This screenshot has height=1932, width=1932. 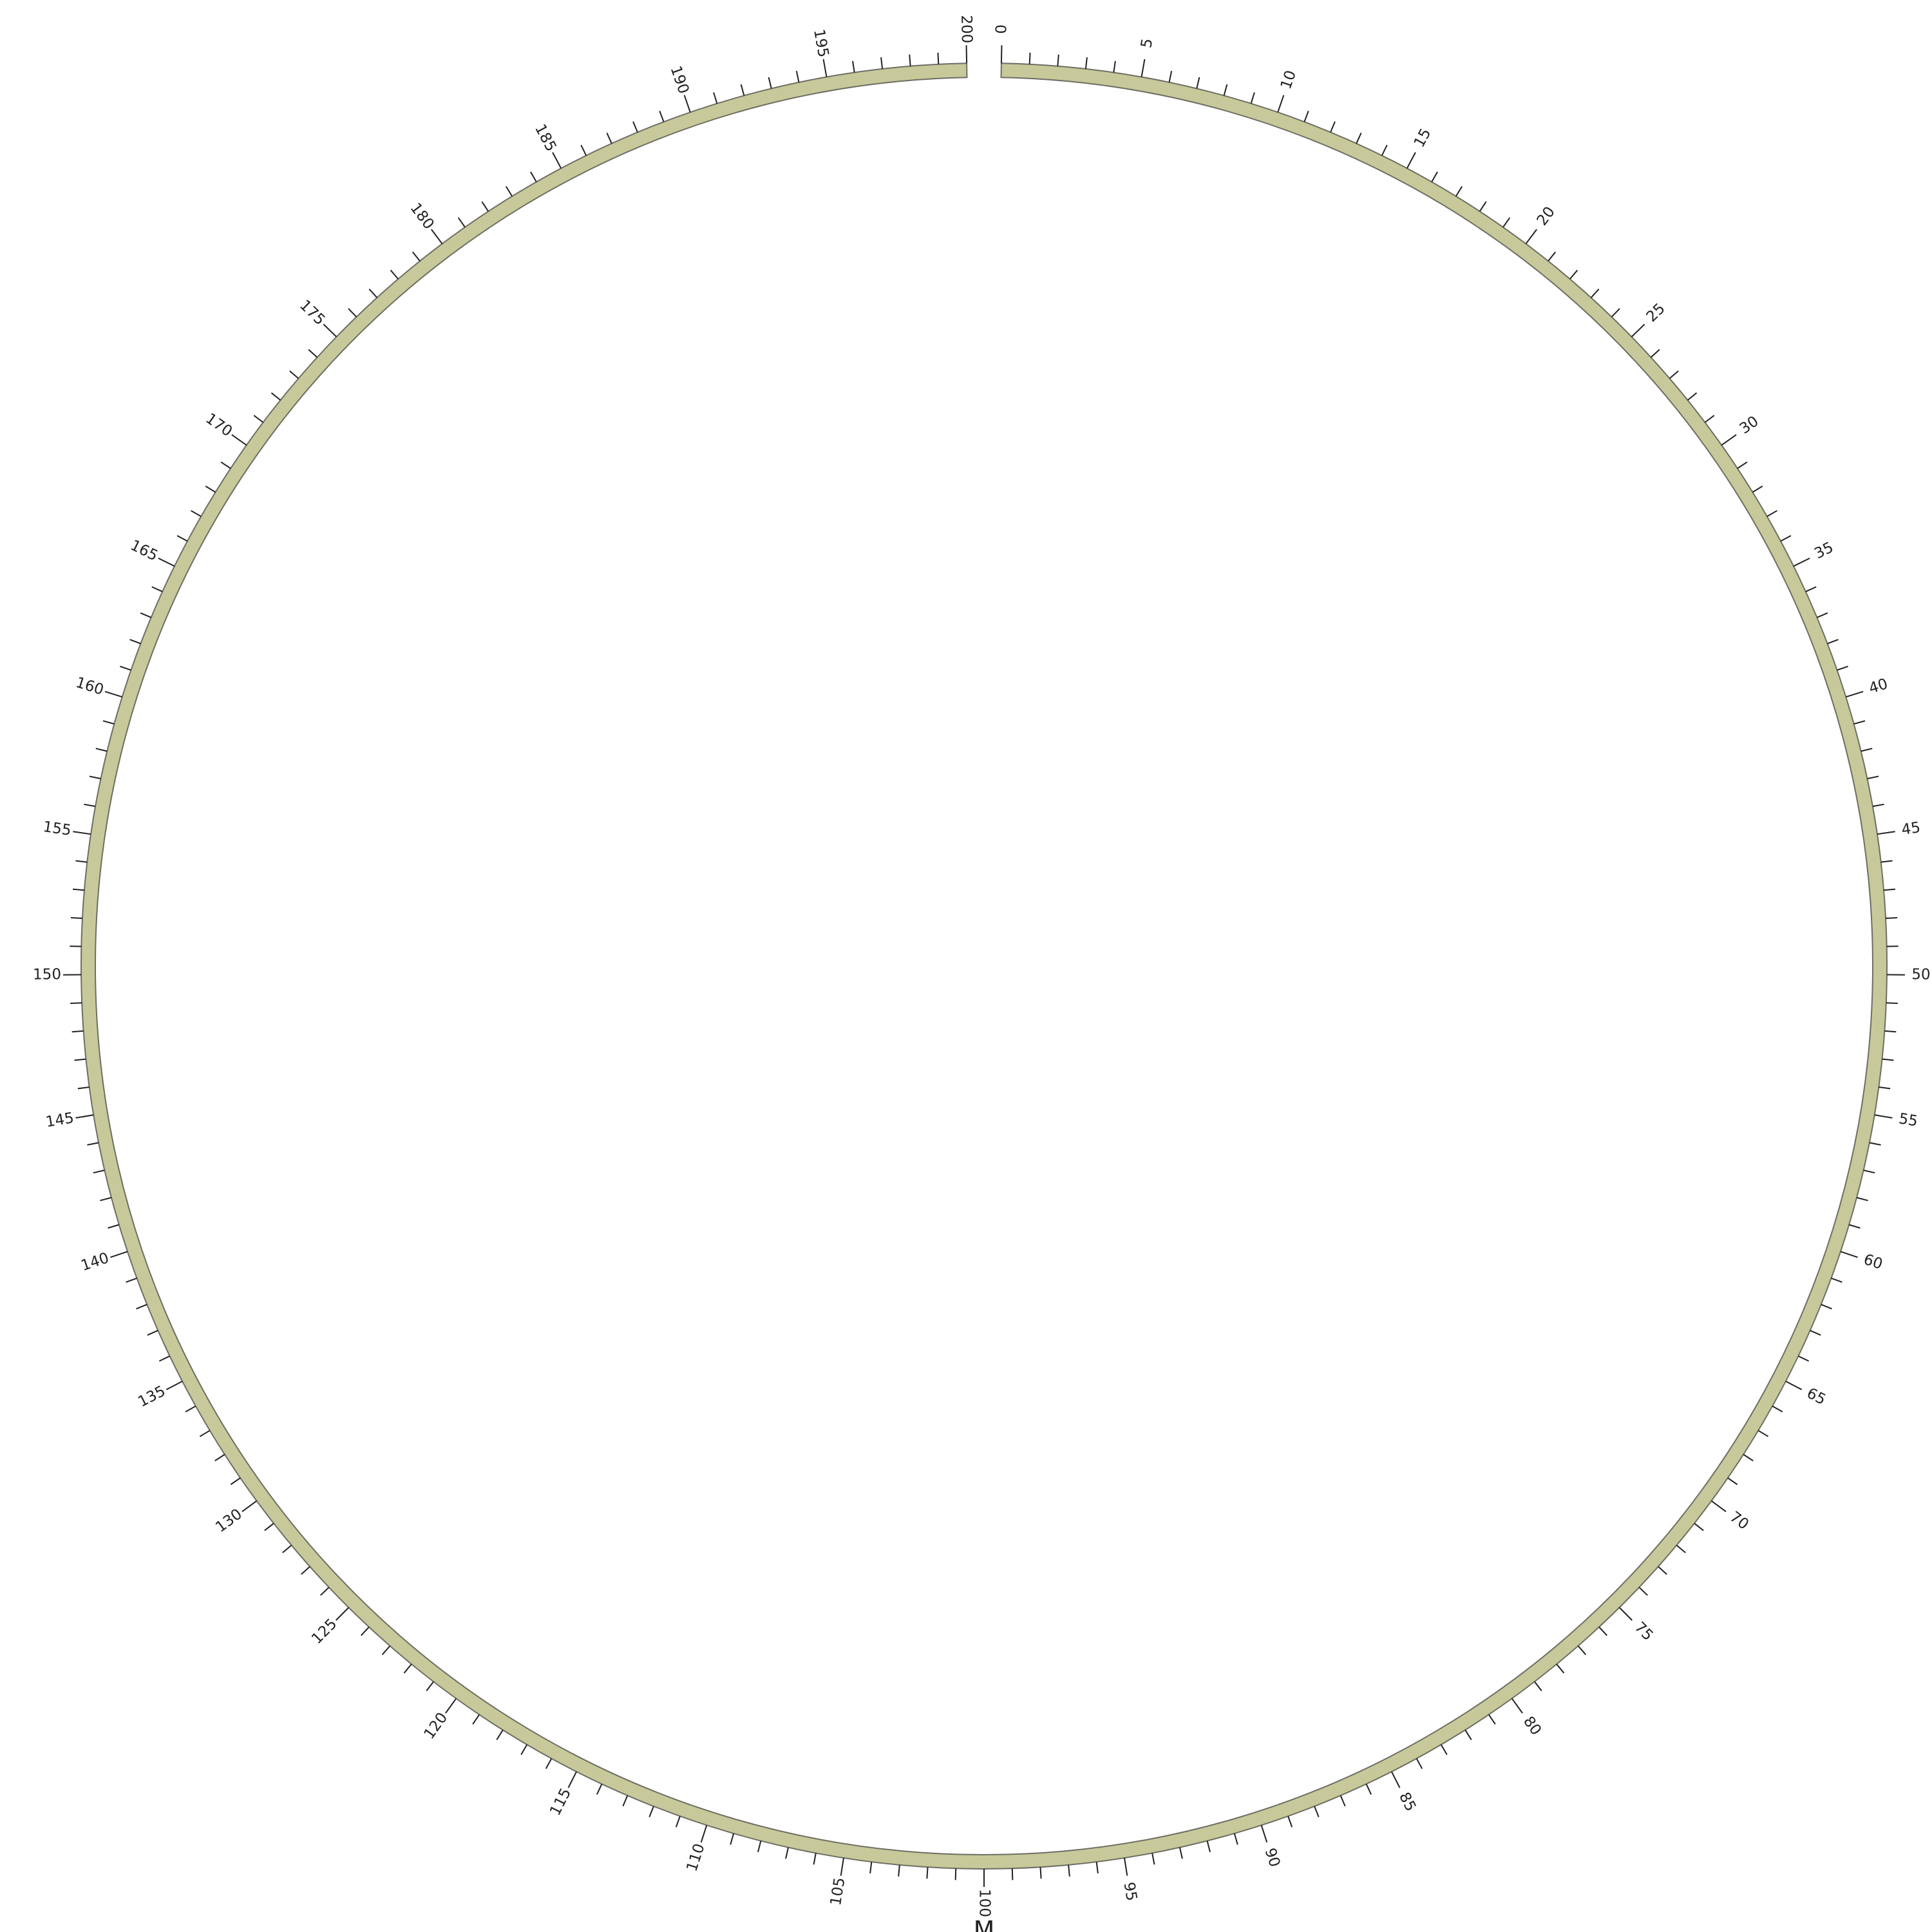 What do you see at coordinates (1872, 1262) in the screenshot?
I see `tick-label: 60` at bounding box center [1872, 1262].